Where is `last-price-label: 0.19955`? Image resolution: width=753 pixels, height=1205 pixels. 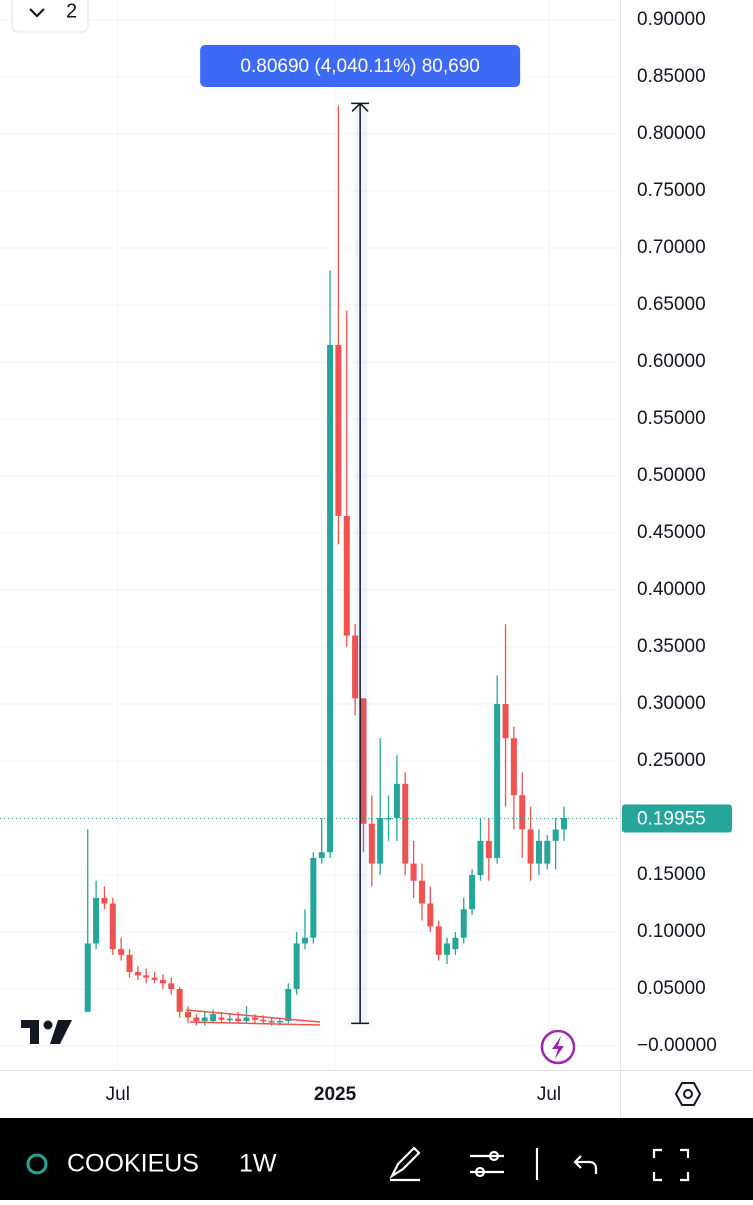
last-price-label: 0.19955 is located at coordinates (671, 819).